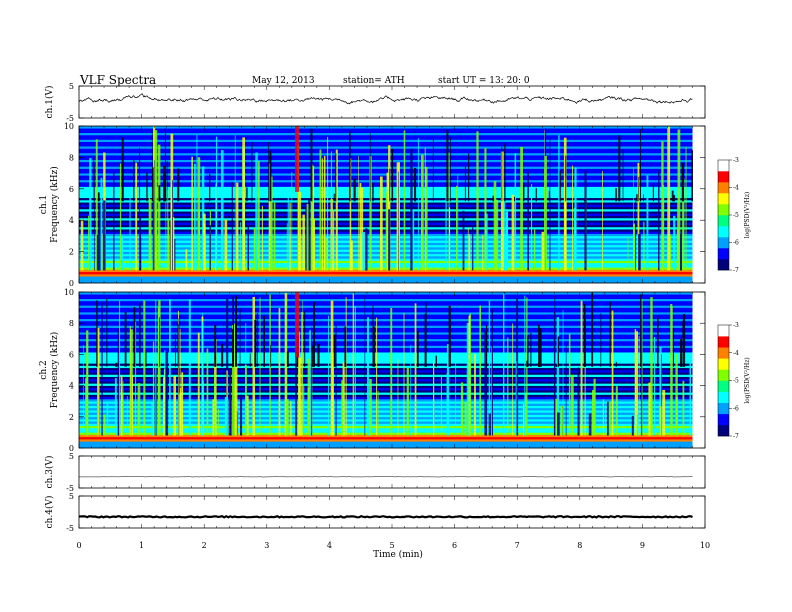  Describe the element at coordinates (71, 252) in the screenshot. I see `y-tick-label: 2` at that location.